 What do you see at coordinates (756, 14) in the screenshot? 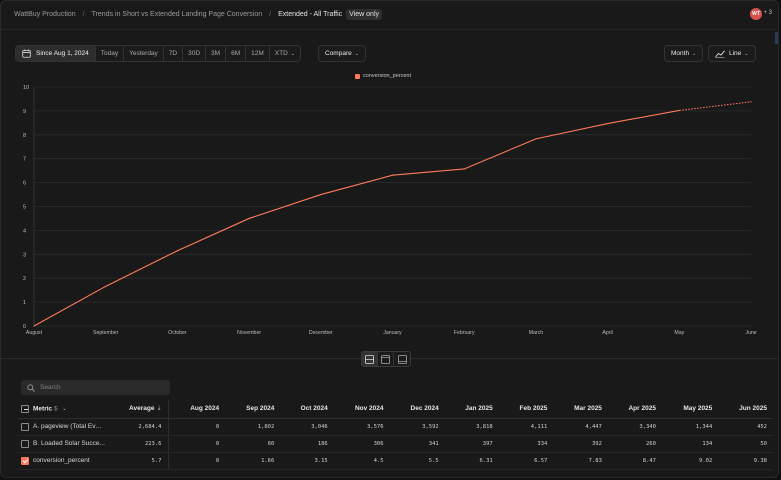
I see `avatar: WT` at bounding box center [756, 14].